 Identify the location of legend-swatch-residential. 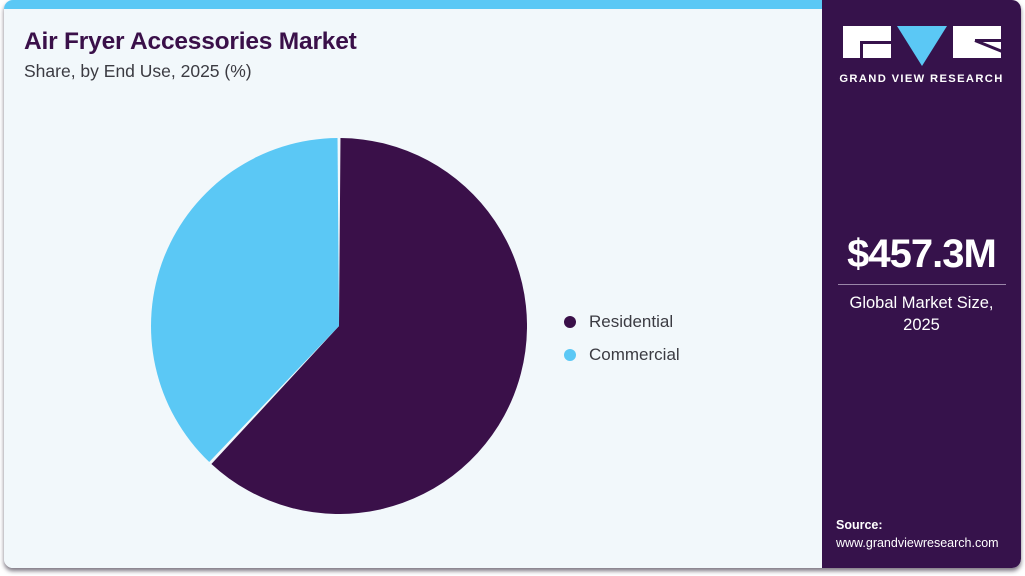
(570, 321).